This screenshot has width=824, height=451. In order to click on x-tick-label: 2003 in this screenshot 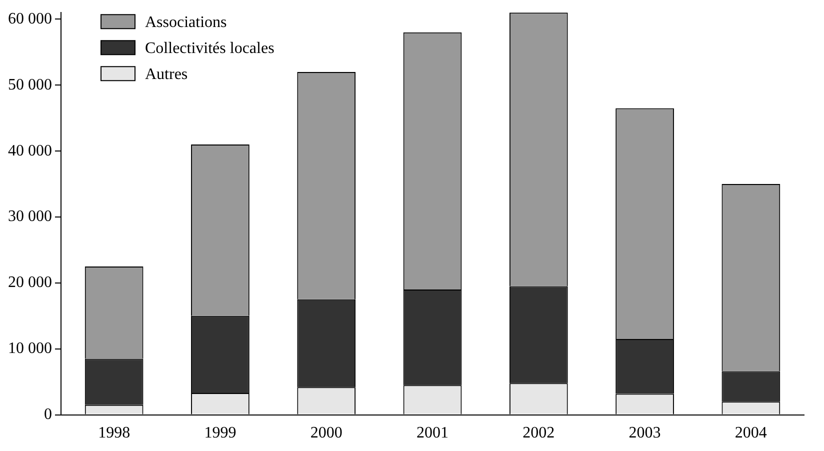, I will do `click(644, 433)`.